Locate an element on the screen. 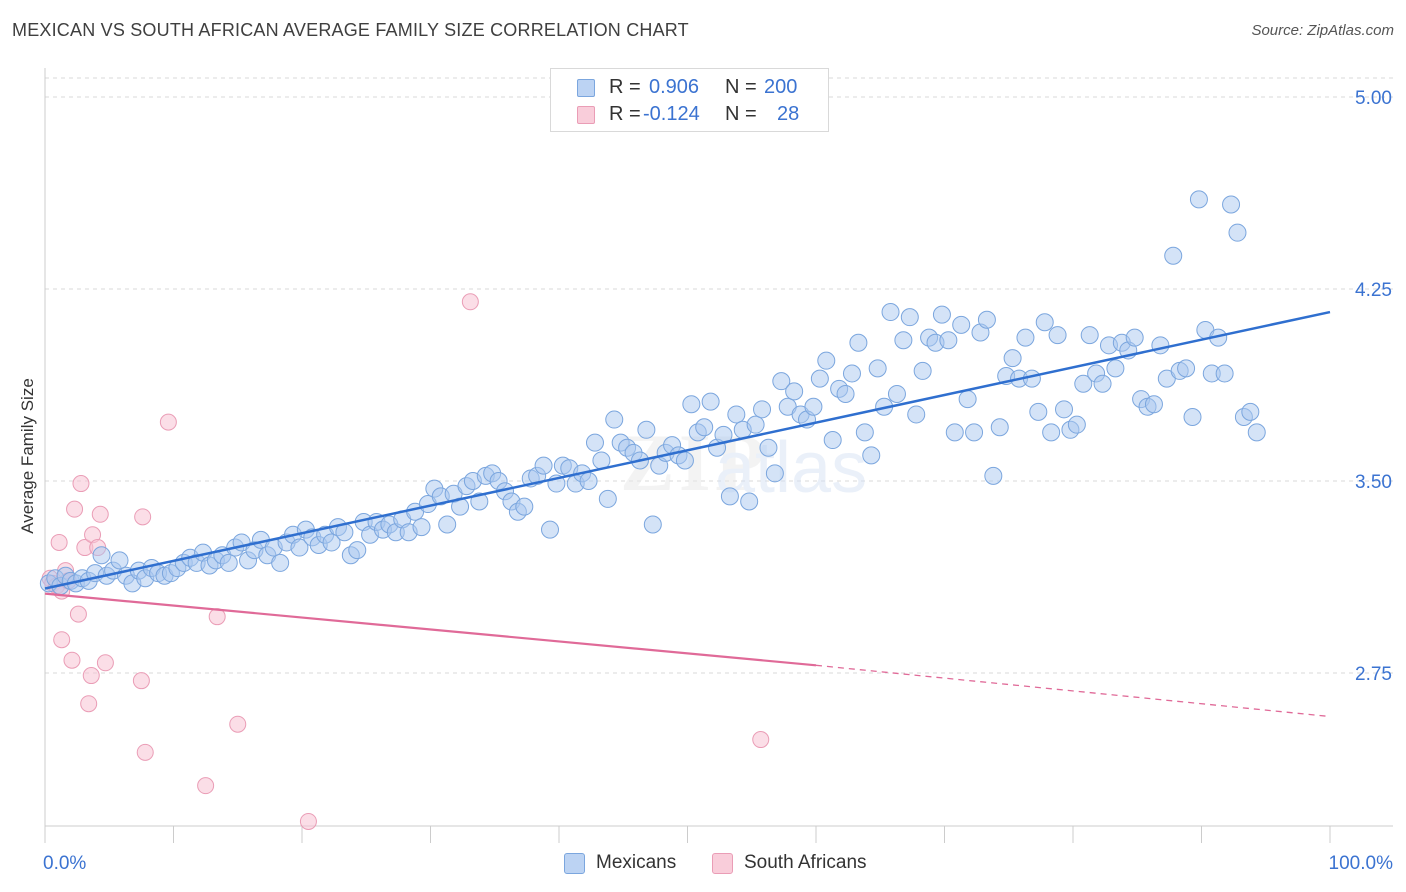  n-label: N = is located at coordinates (741, 87).